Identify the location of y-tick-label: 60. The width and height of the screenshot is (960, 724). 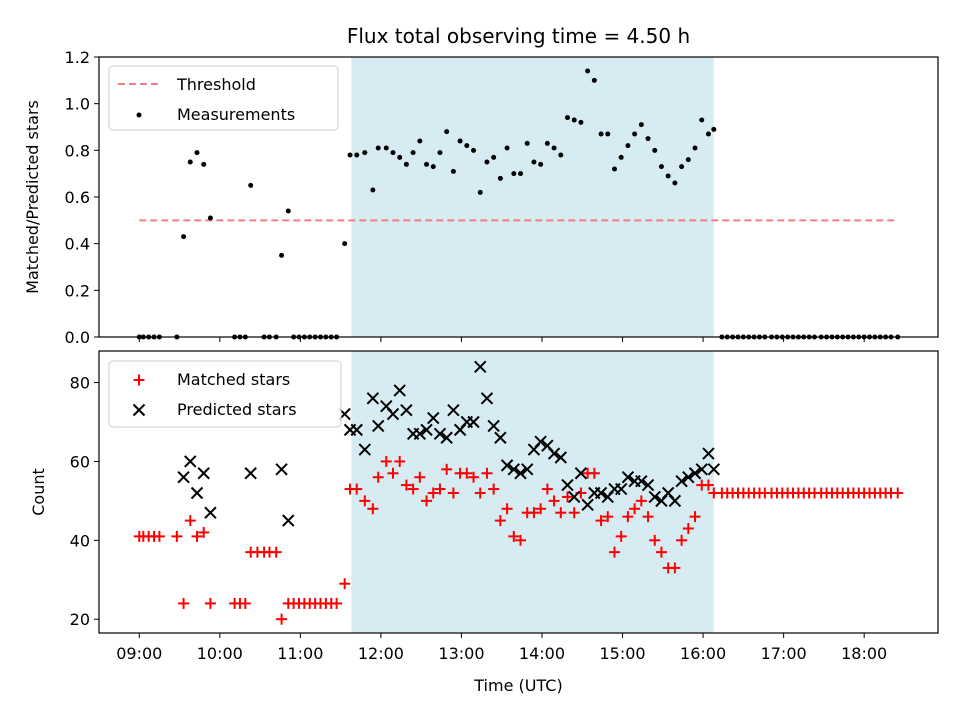
(80, 461).